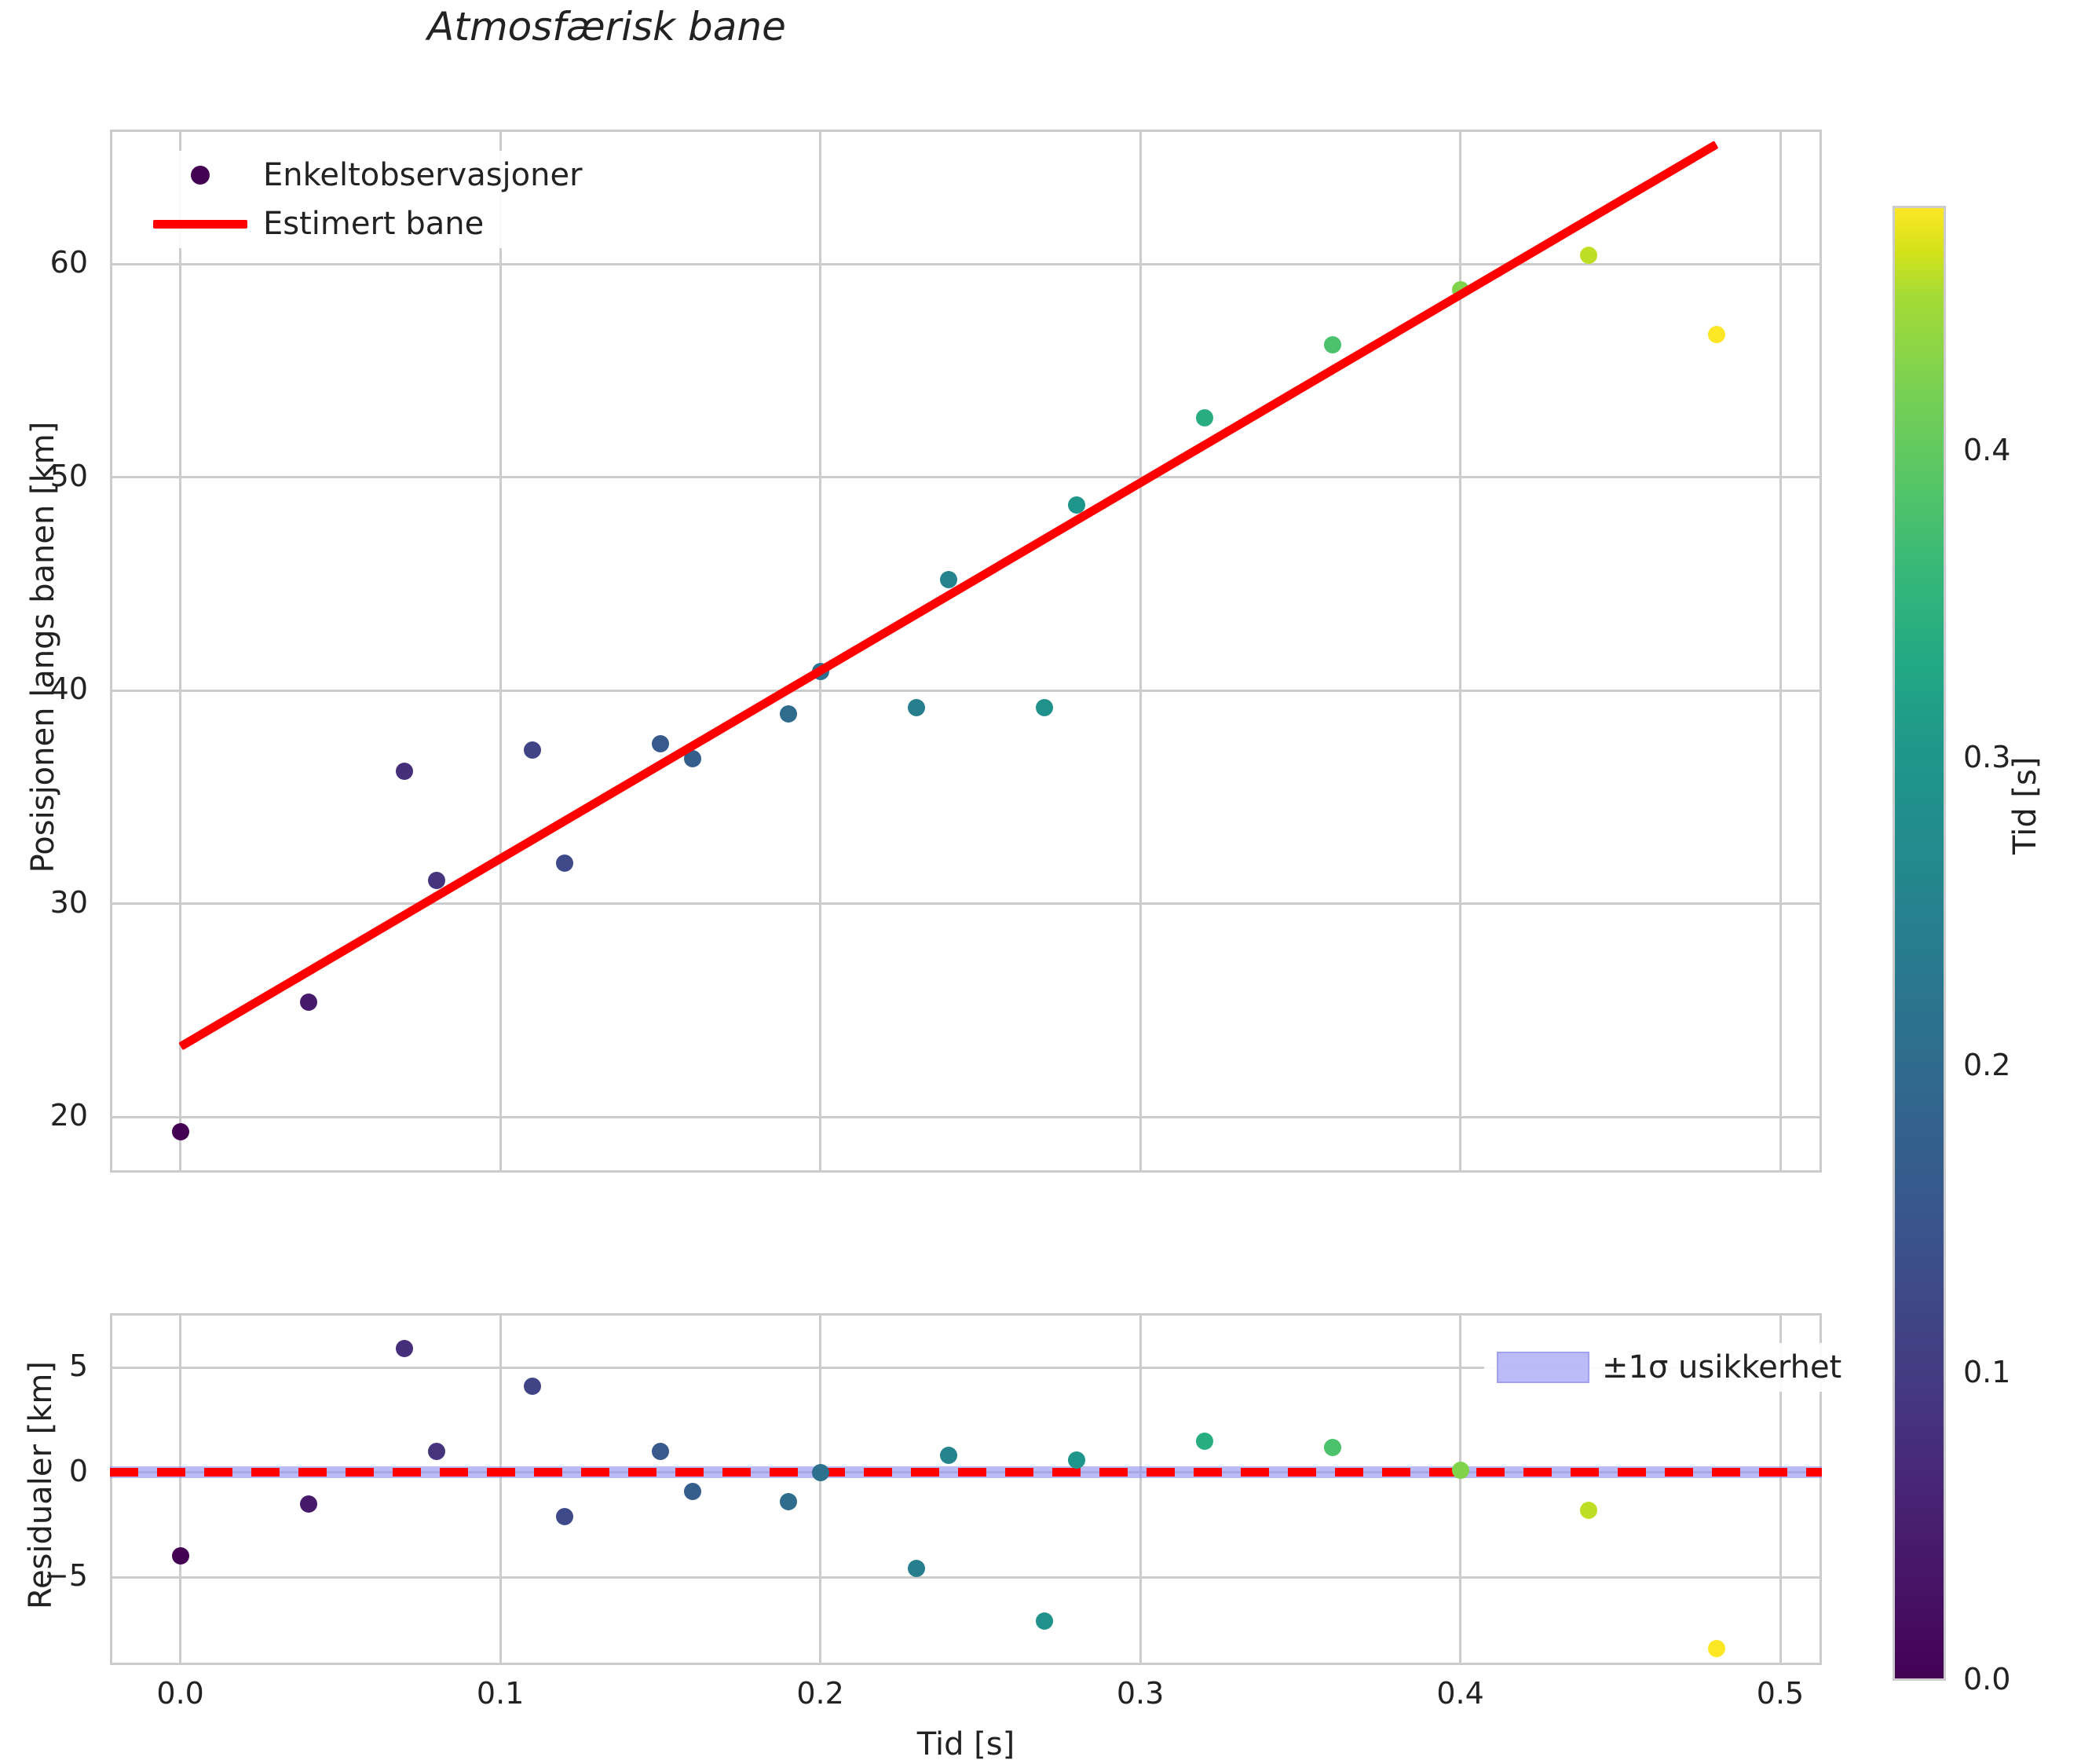 The height and width of the screenshot is (1764, 2081). I want to click on legend-item-observations: Enkeltobservasjoner, so click(360, 175).